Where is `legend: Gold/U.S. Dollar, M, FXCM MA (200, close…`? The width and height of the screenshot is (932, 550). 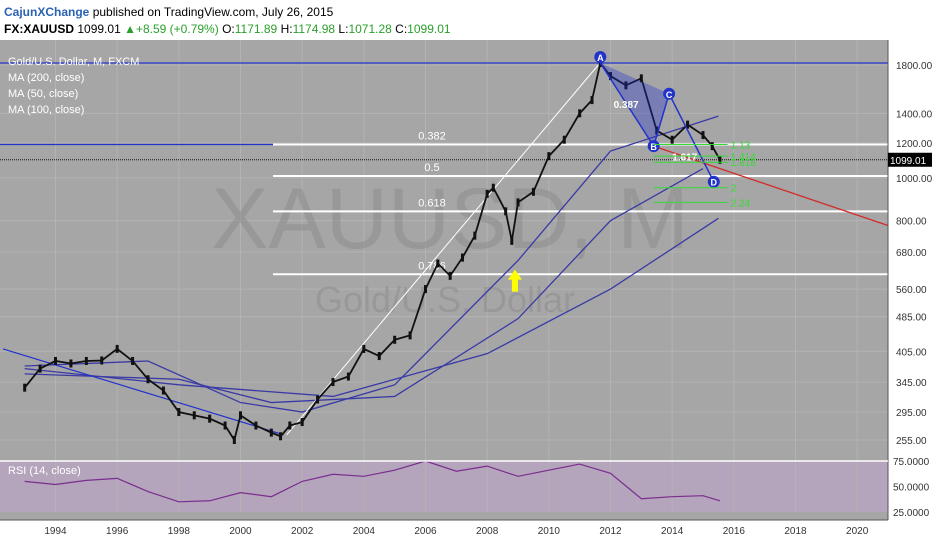 legend: Gold/U.S. Dollar, M, FXCM MA (200, close… is located at coordinates (73, 266).